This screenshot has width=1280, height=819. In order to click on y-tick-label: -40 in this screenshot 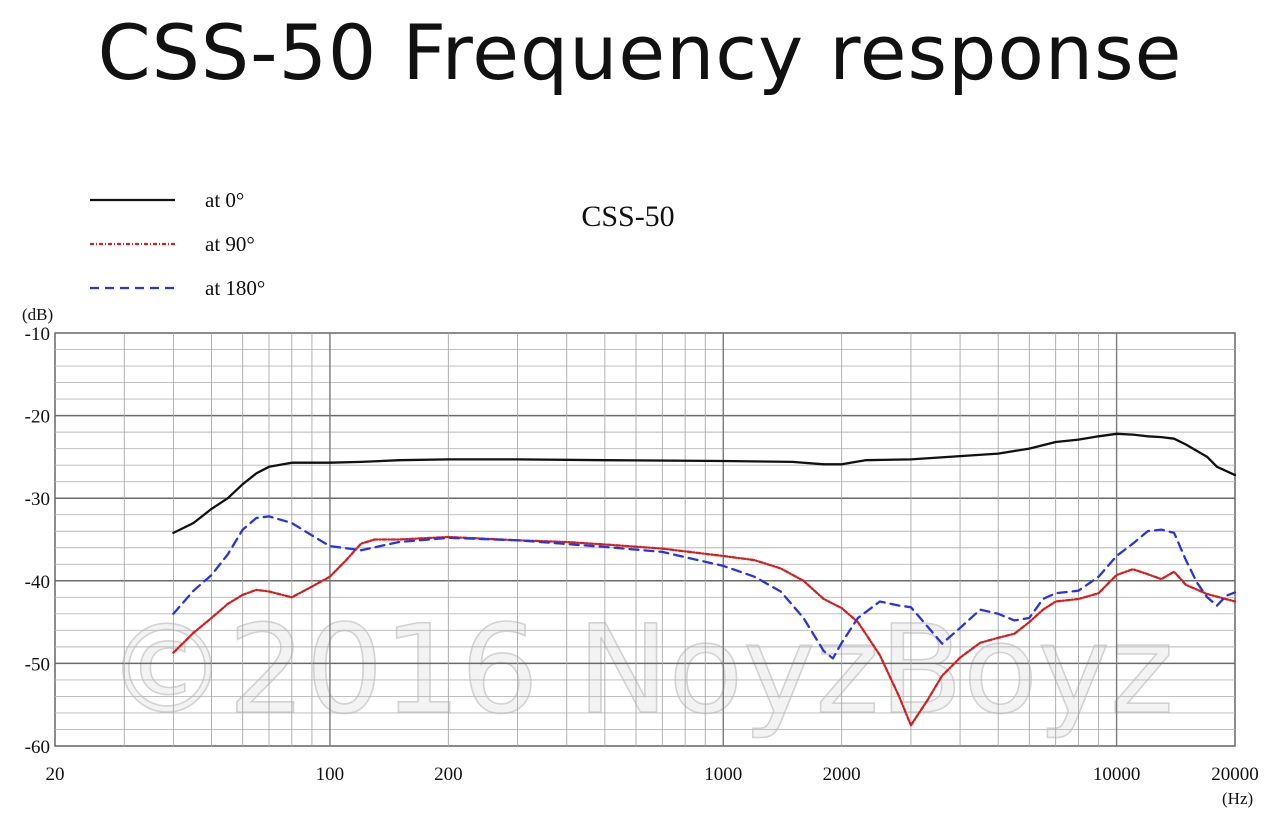, I will do `click(37, 582)`.